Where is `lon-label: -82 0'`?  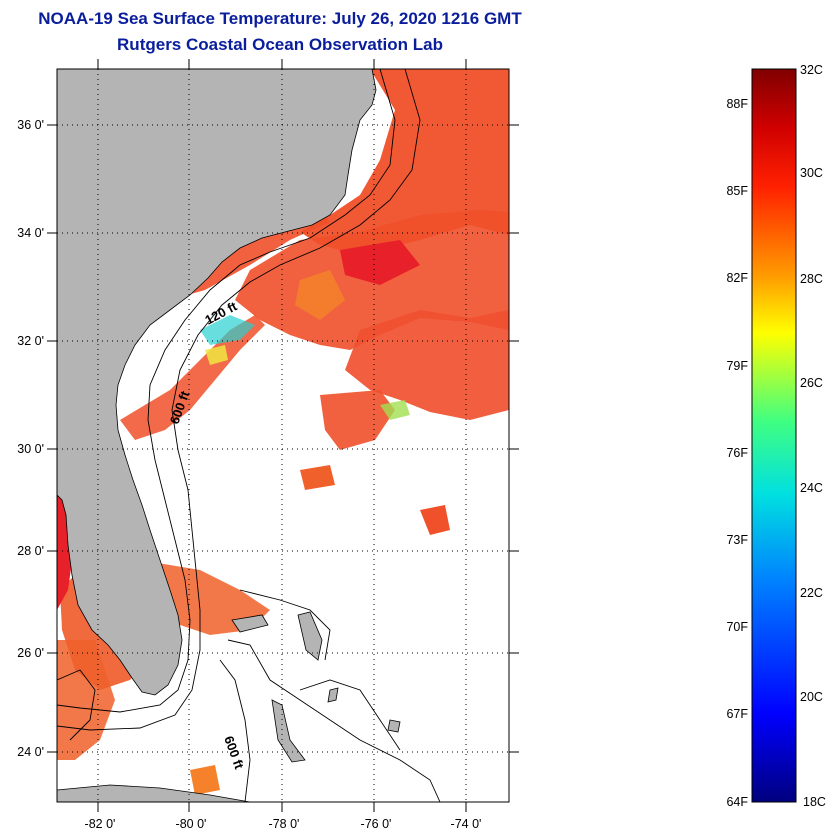 lon-label: -82 0' is located at coordinates (100, 824).